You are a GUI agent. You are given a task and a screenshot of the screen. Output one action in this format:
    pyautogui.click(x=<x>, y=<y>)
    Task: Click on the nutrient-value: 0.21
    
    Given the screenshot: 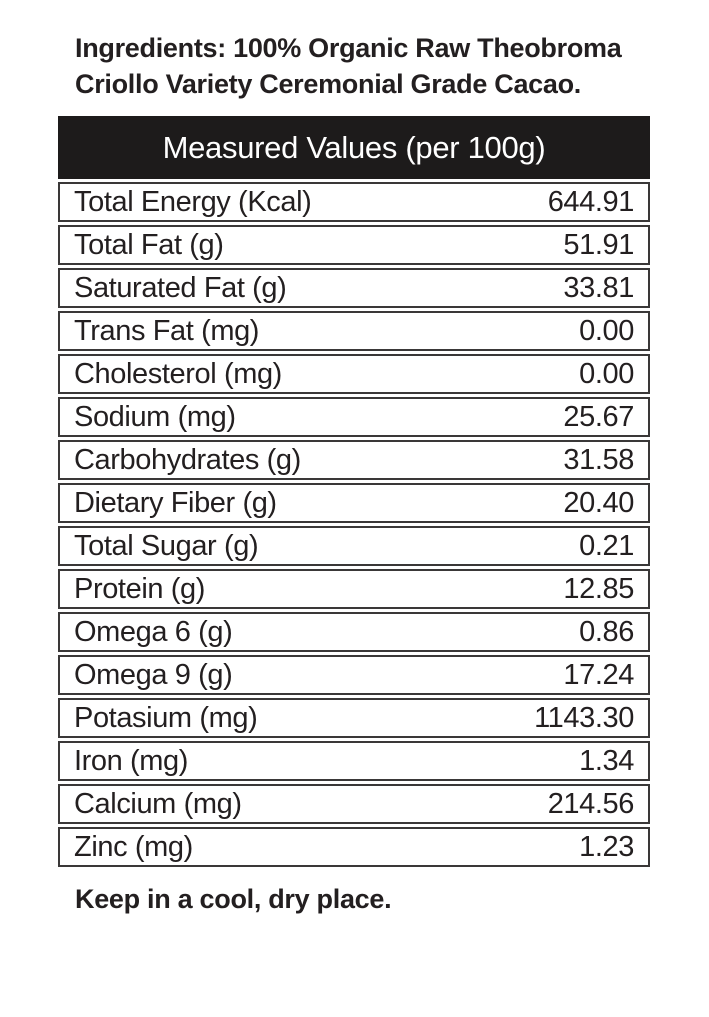 What is the action you would take?
    pyautogui.click(x=606, y=545)
    